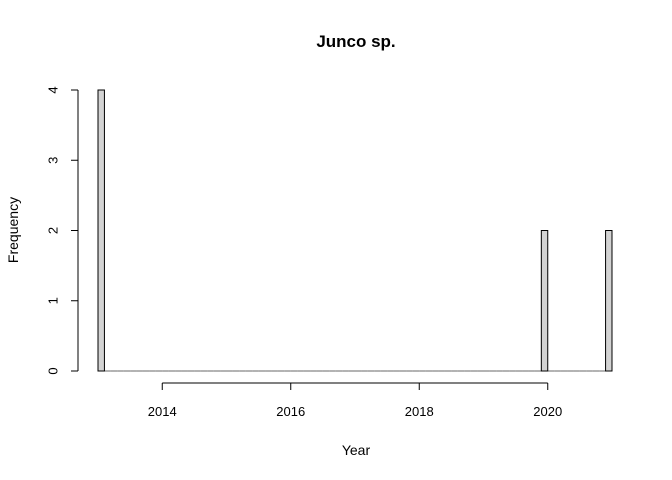 This screenshot has height=480, width=672. I want to click on y-tick-label: 2, so click(53, 230).